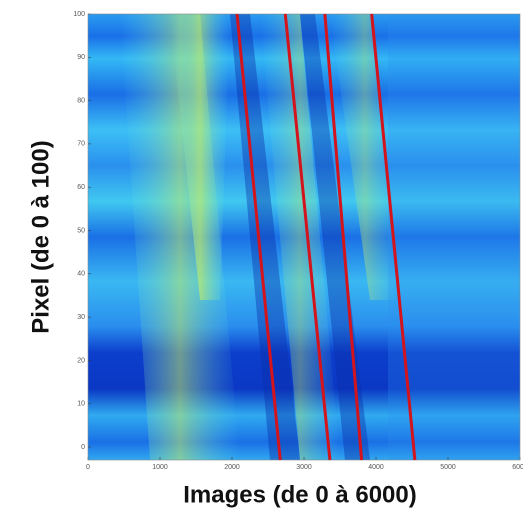 The image size is (523, 516). I want to click on x-tick-label: 6000, so click(517, 467).